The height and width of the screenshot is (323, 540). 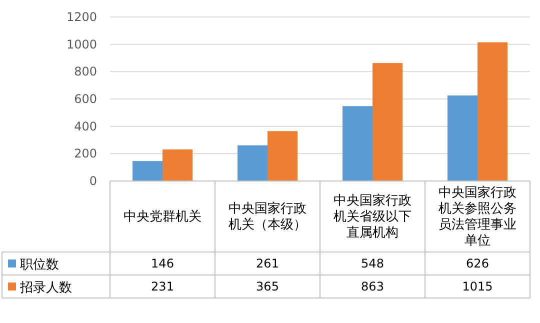 What do you see at coordinates (93, 181) in the screenshot?
I see `y-tick-label: 0` at bounding box center [93, 181].